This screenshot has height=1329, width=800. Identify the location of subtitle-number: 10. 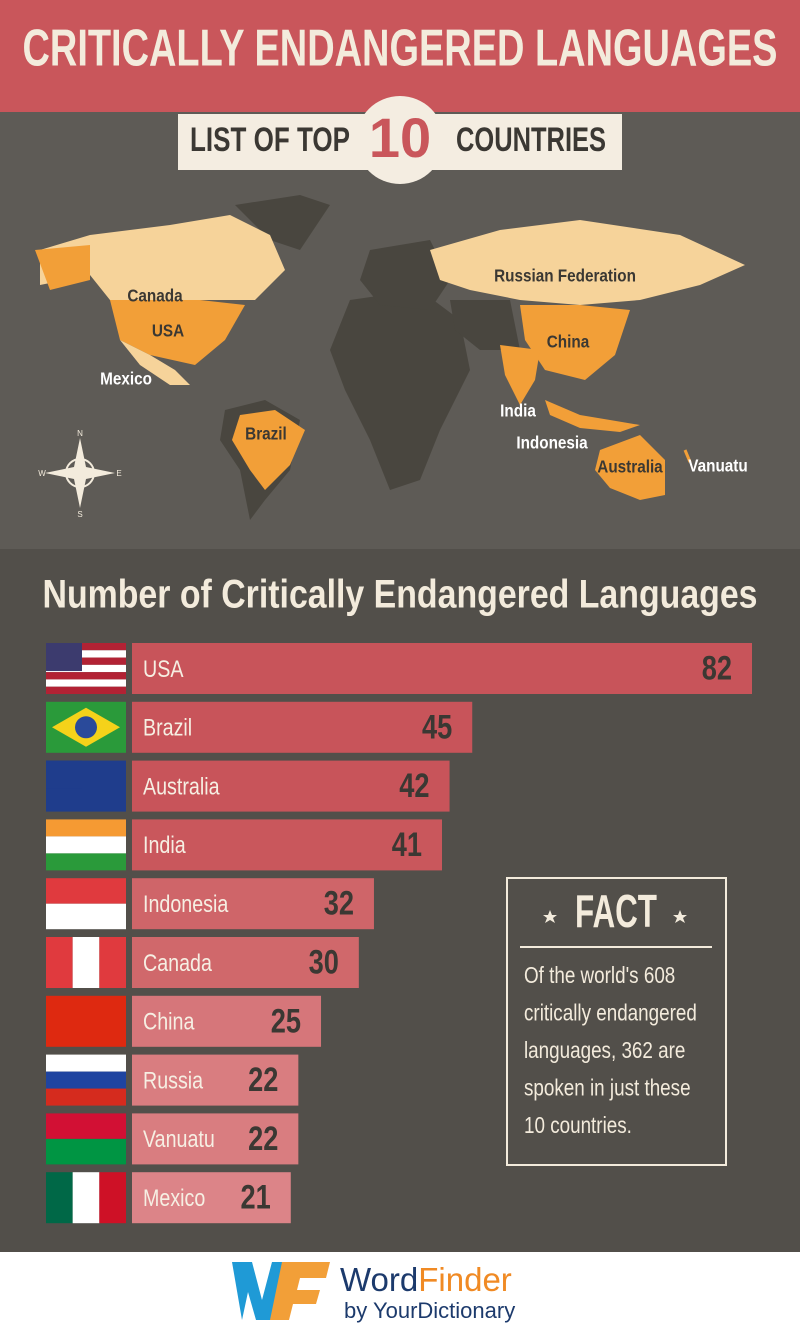
(400, 137).